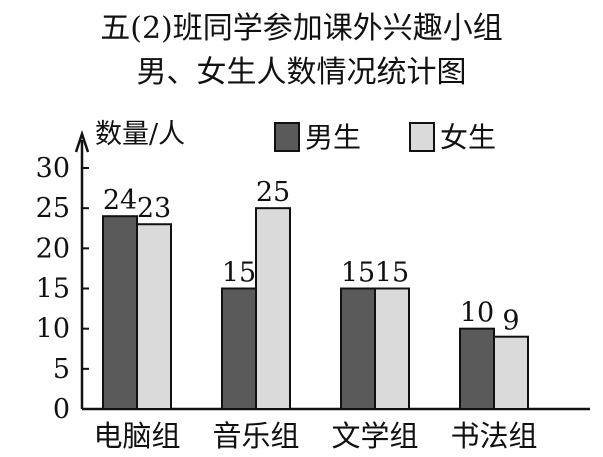 The width and height of the screenshot is (603, 457). I want to click on chart-title-line-2: 男、女生人数情况统计图, so click(301, 72).